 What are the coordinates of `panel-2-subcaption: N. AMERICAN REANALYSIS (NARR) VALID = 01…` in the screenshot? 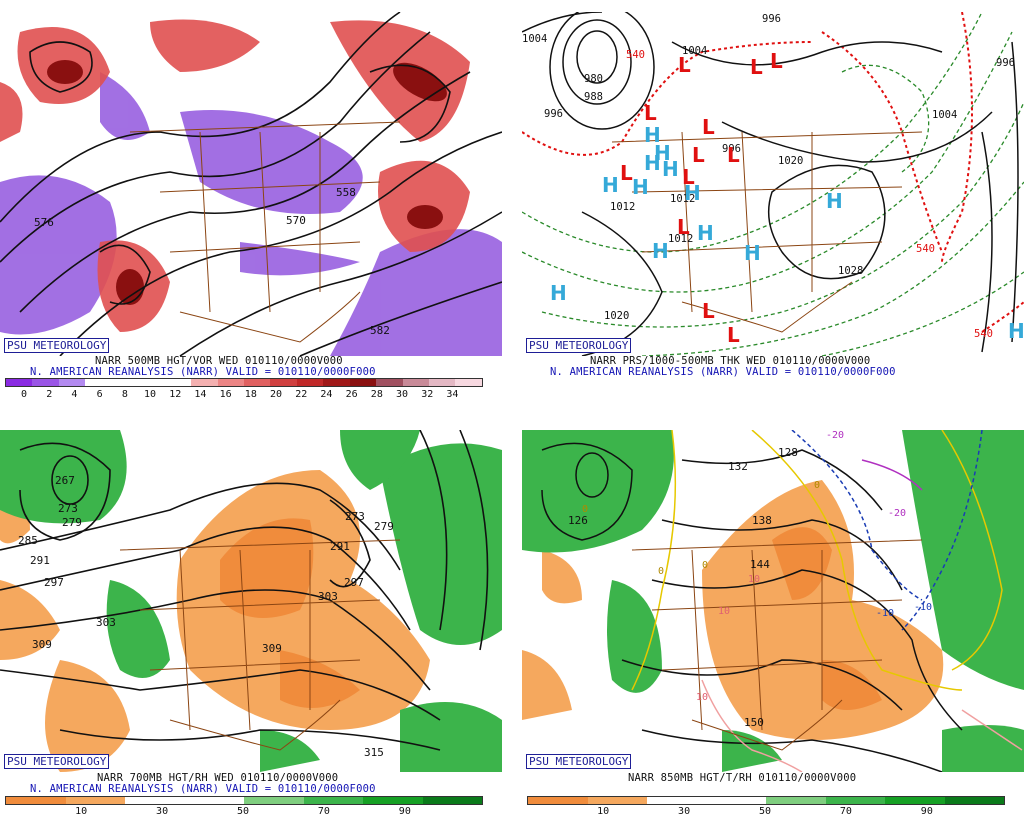 It's located at (723, 372).